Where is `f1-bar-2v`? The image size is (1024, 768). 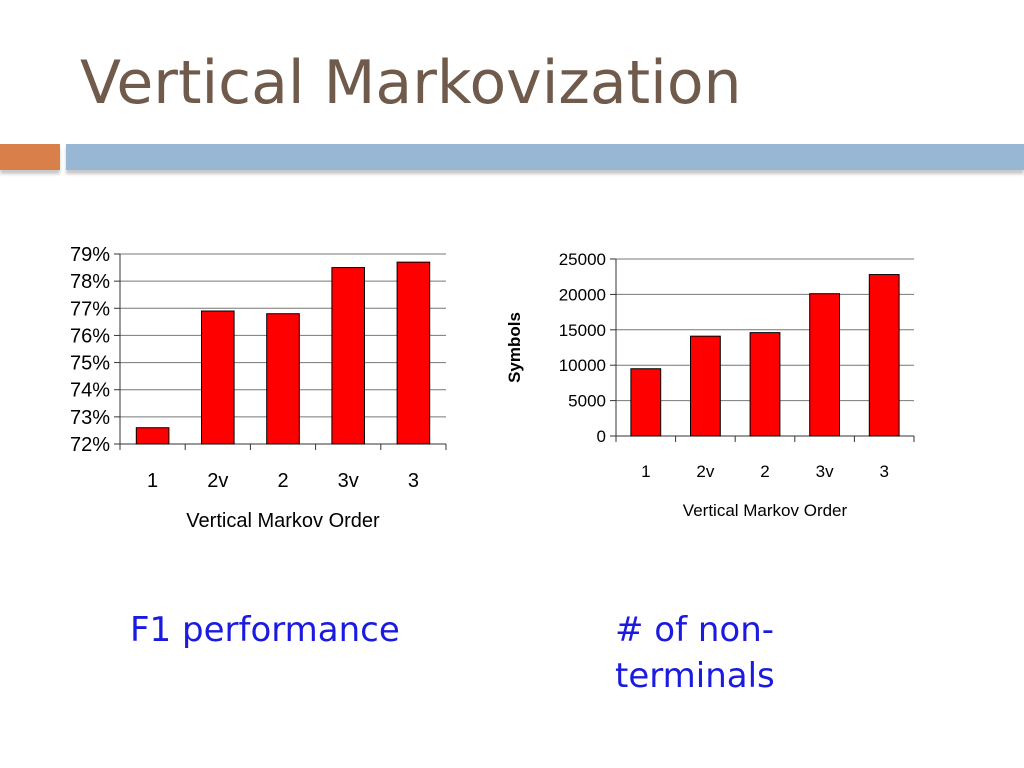 f1-bar-2v is located at coordinates (218, 377).